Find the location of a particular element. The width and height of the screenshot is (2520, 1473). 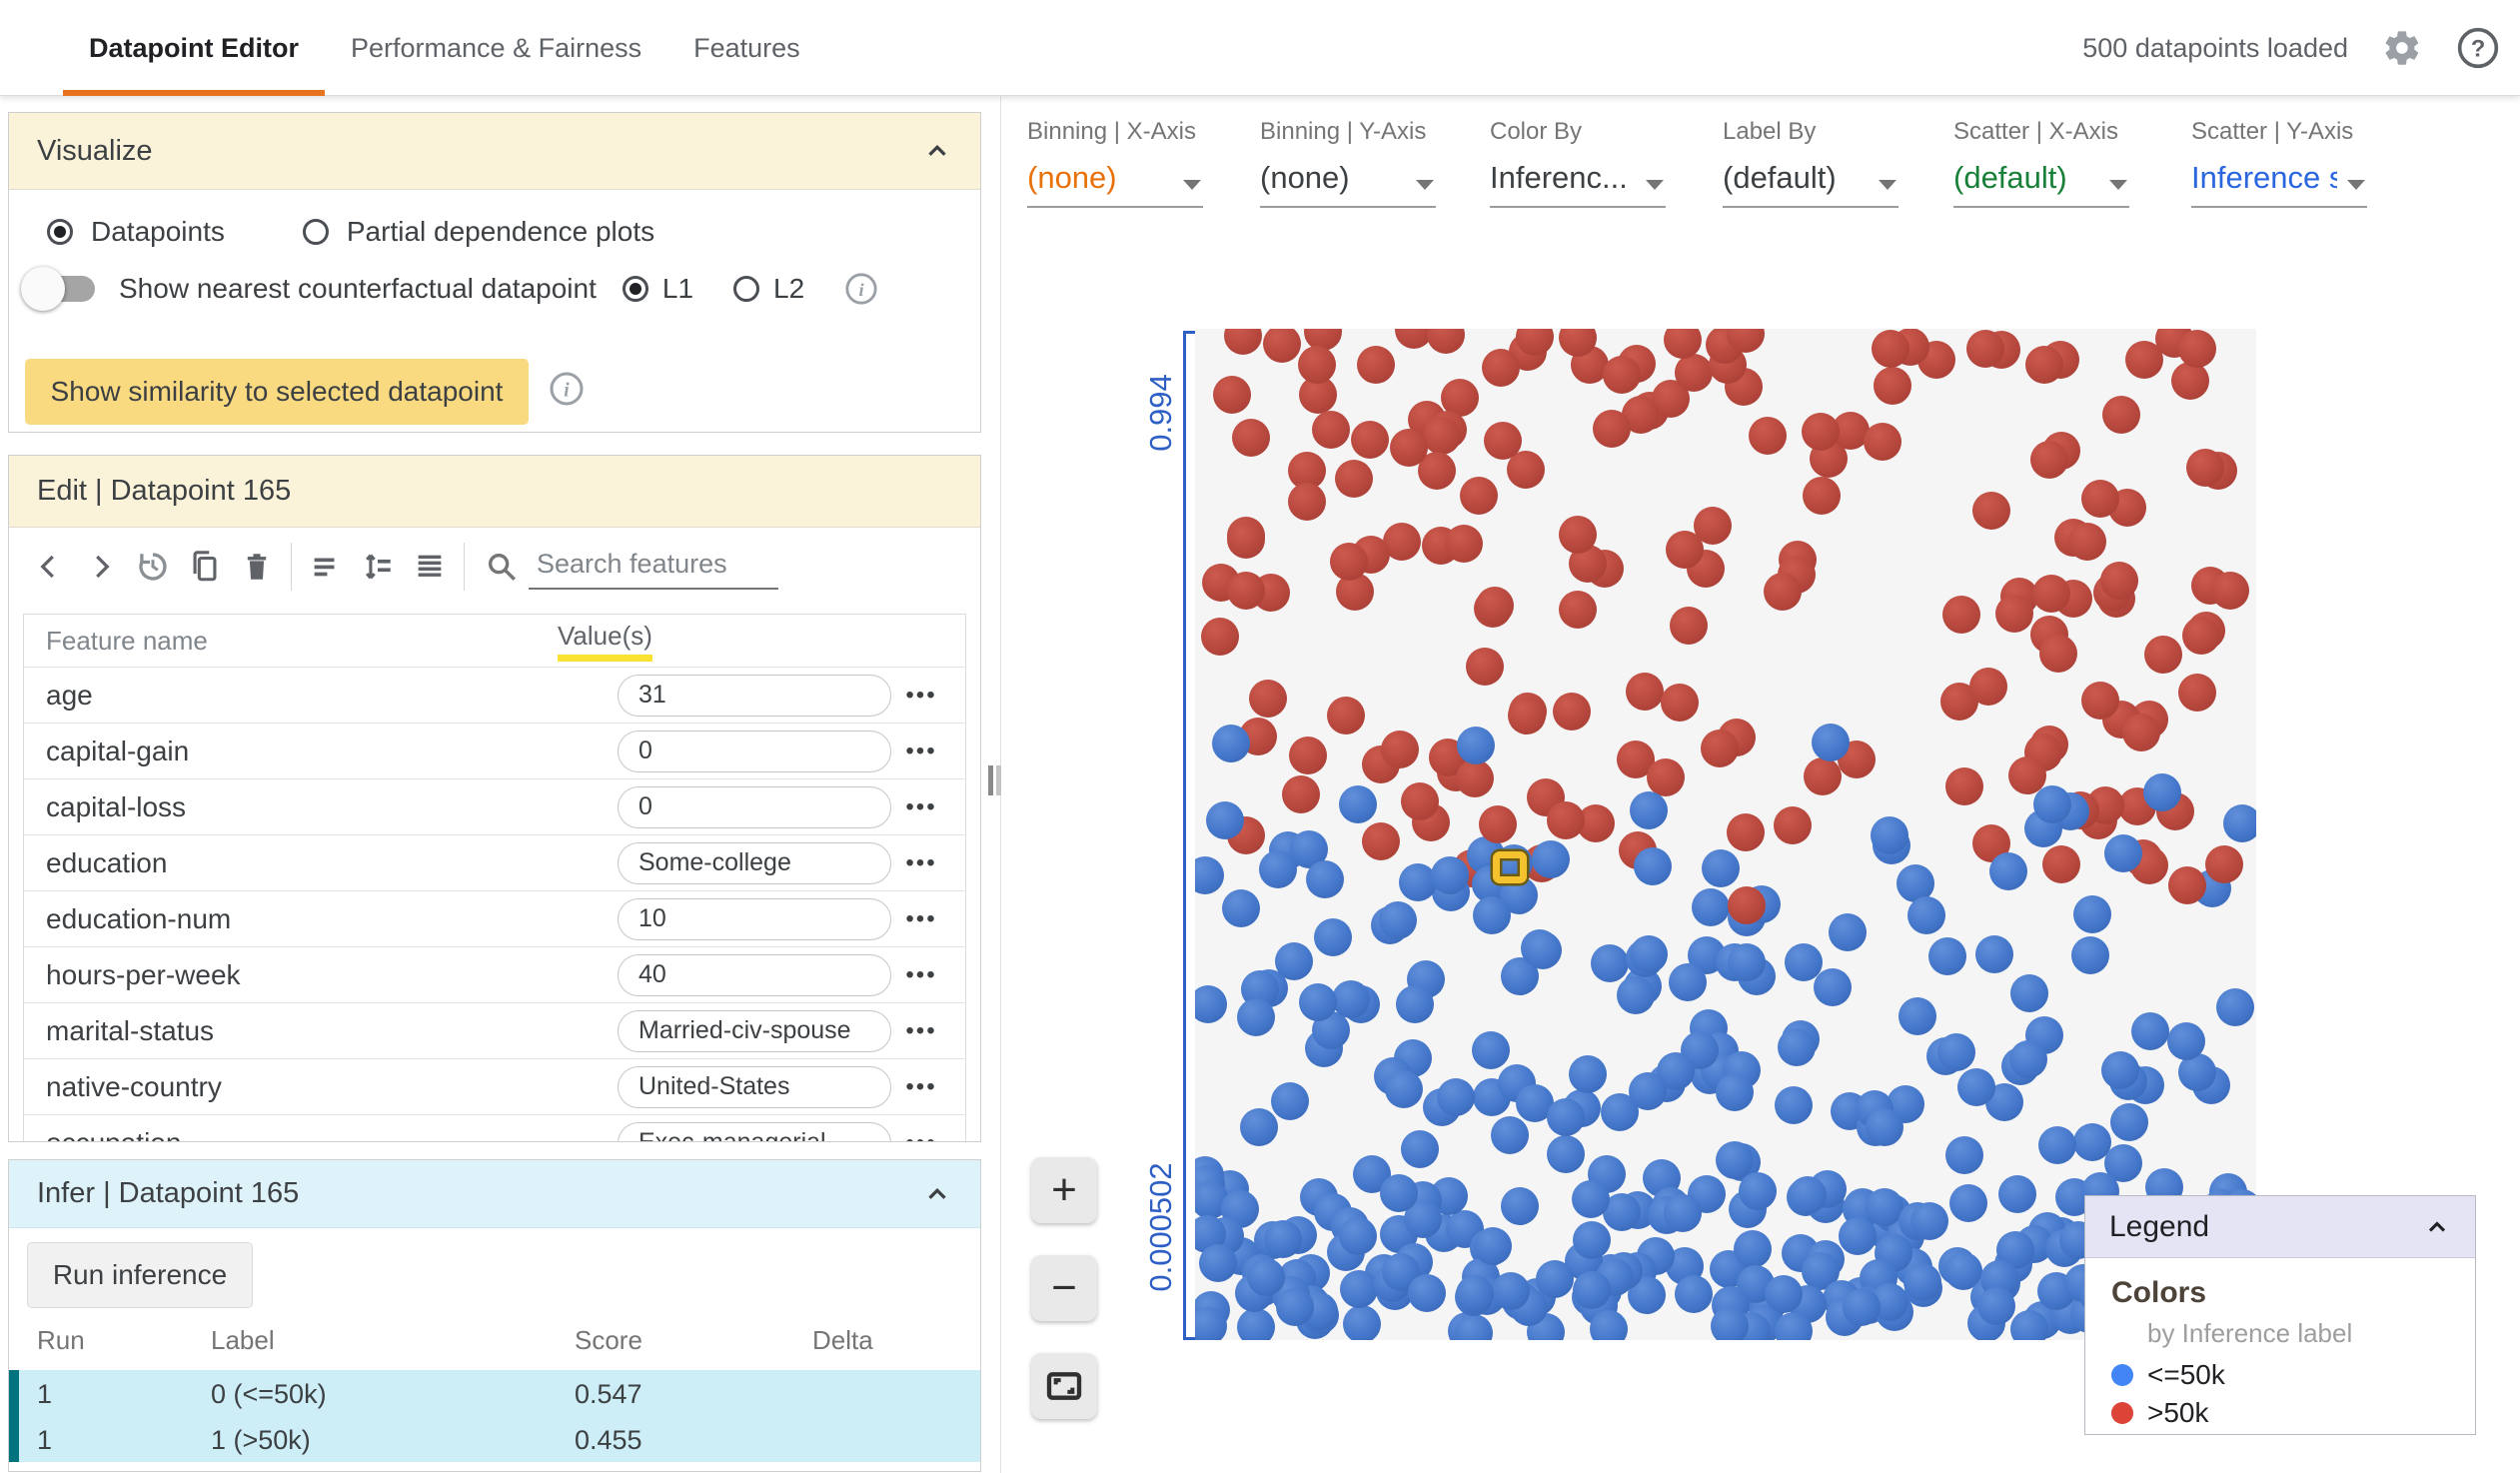

feature-value-input: 10 is located at coordinates (754, 918).